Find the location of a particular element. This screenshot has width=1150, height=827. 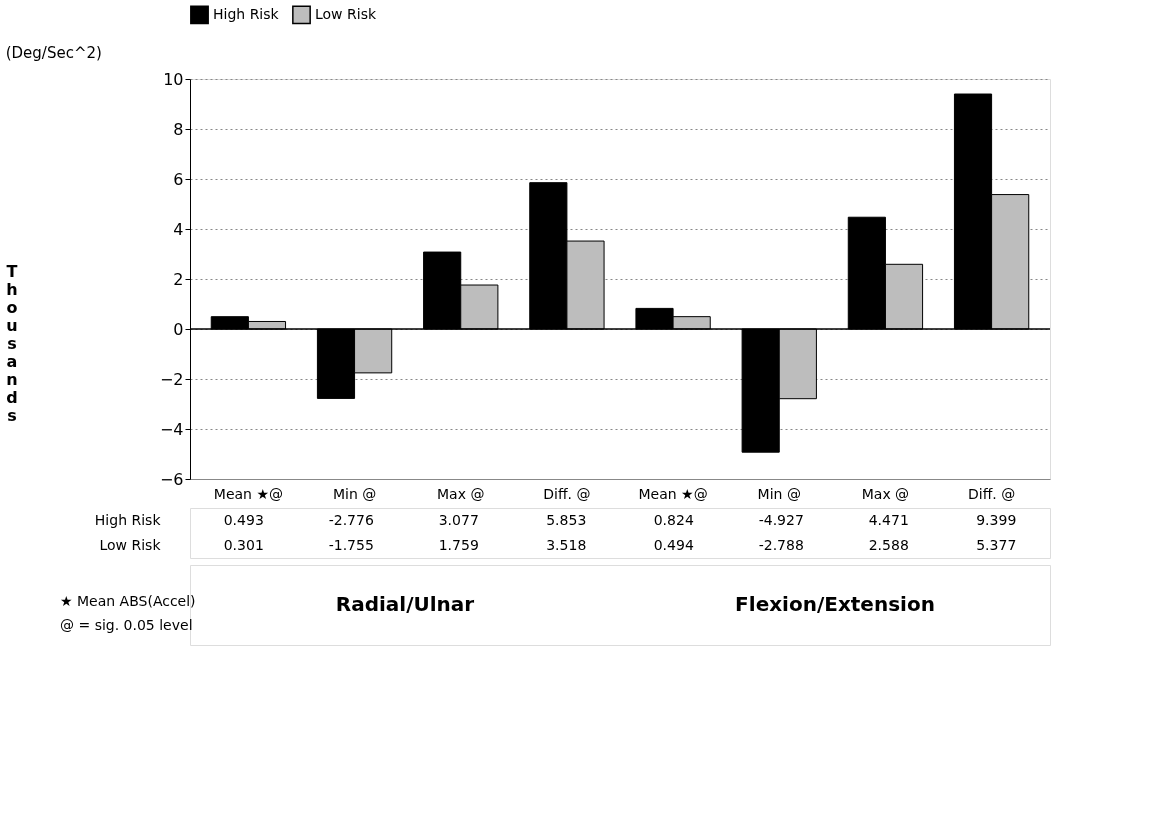

y-tick-label: 4 is located at coordinates (178, 229).